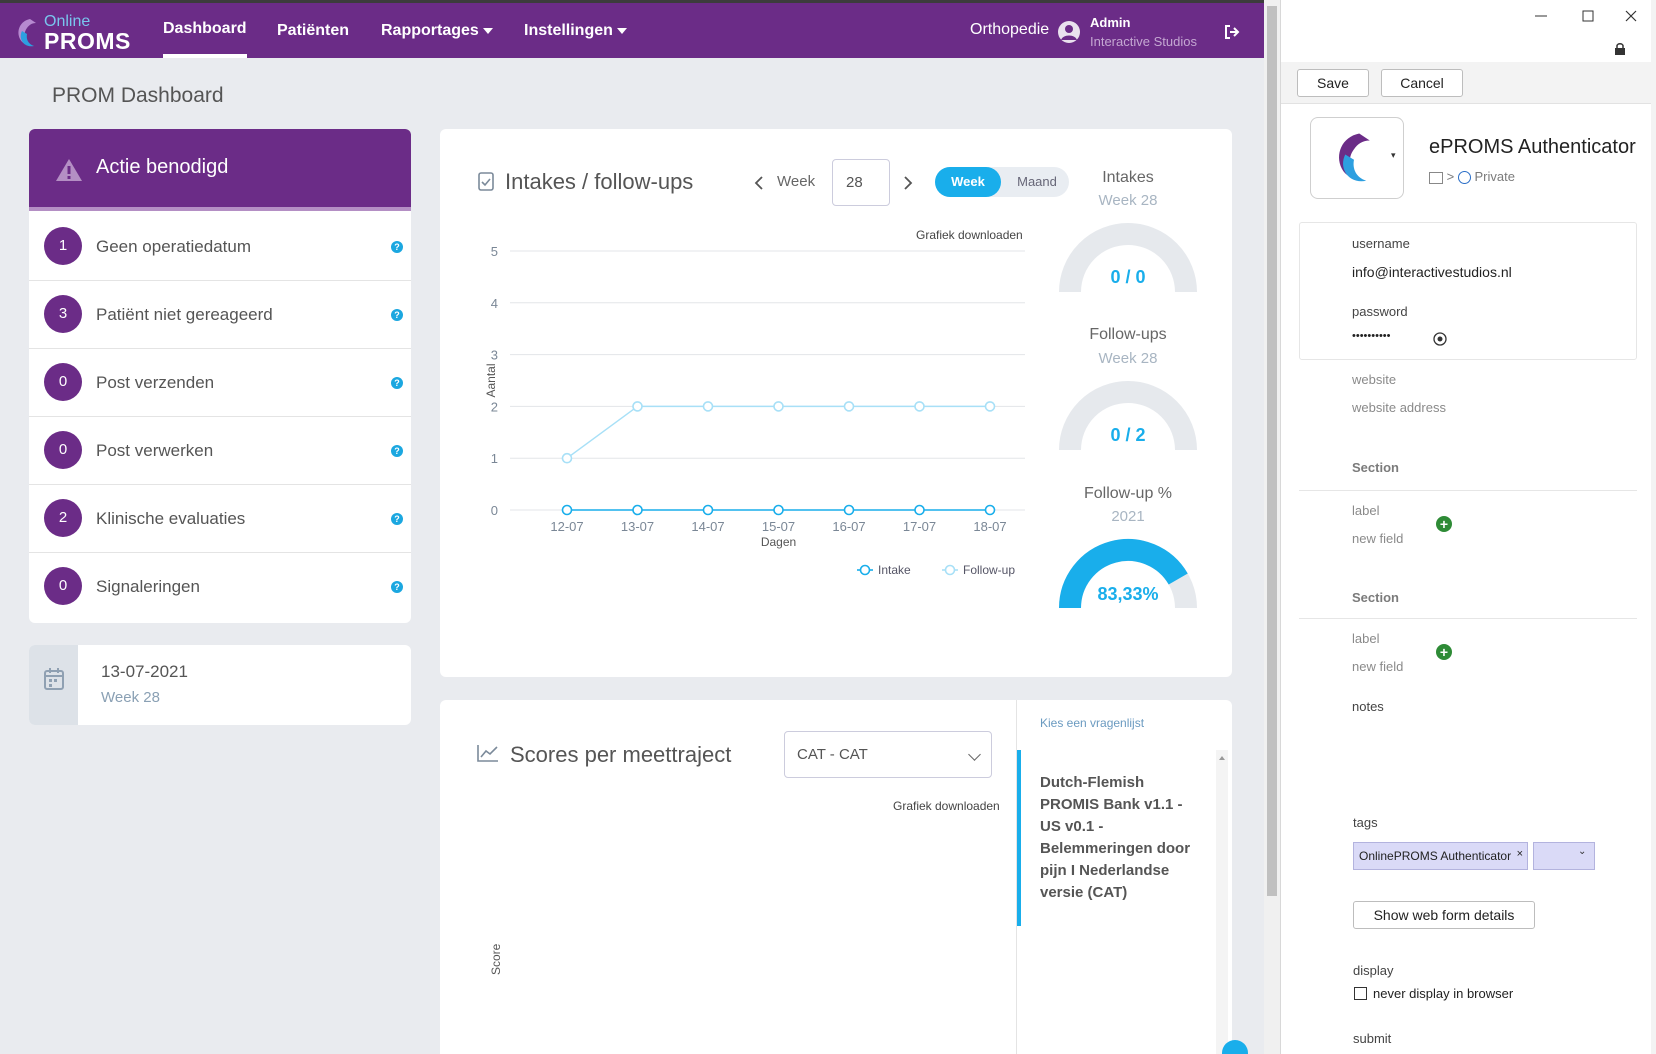  I want to click on scores-divider, so click(1016, 877).